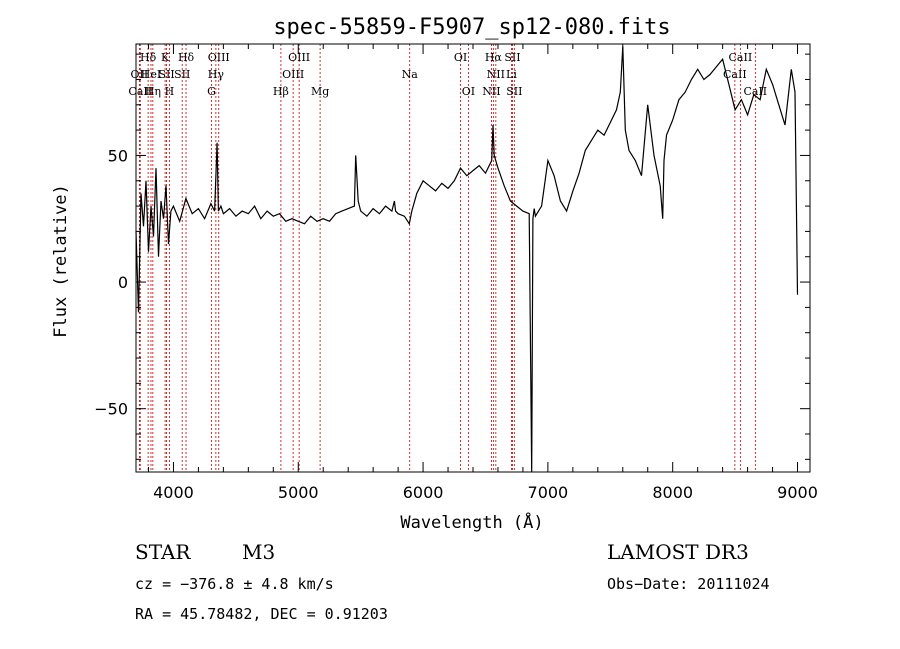 Image resolution: width=900 pixels, height=649 pixels. I want to click on spectral-line-label: HeI, so click(151, 74).